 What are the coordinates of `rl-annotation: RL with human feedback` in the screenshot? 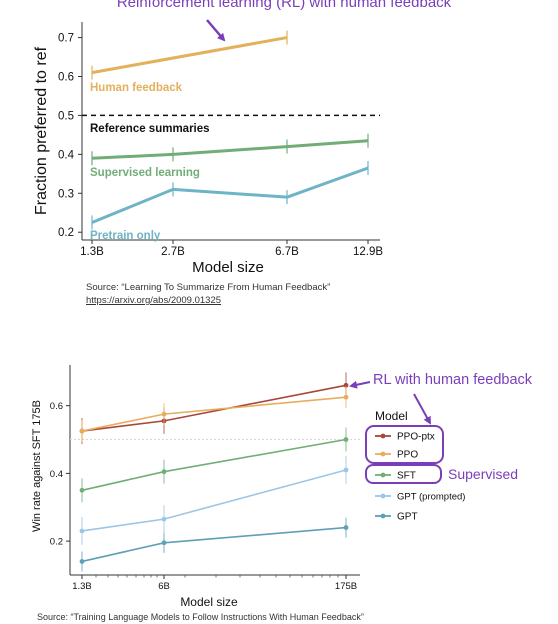 It's located at (453, 380).